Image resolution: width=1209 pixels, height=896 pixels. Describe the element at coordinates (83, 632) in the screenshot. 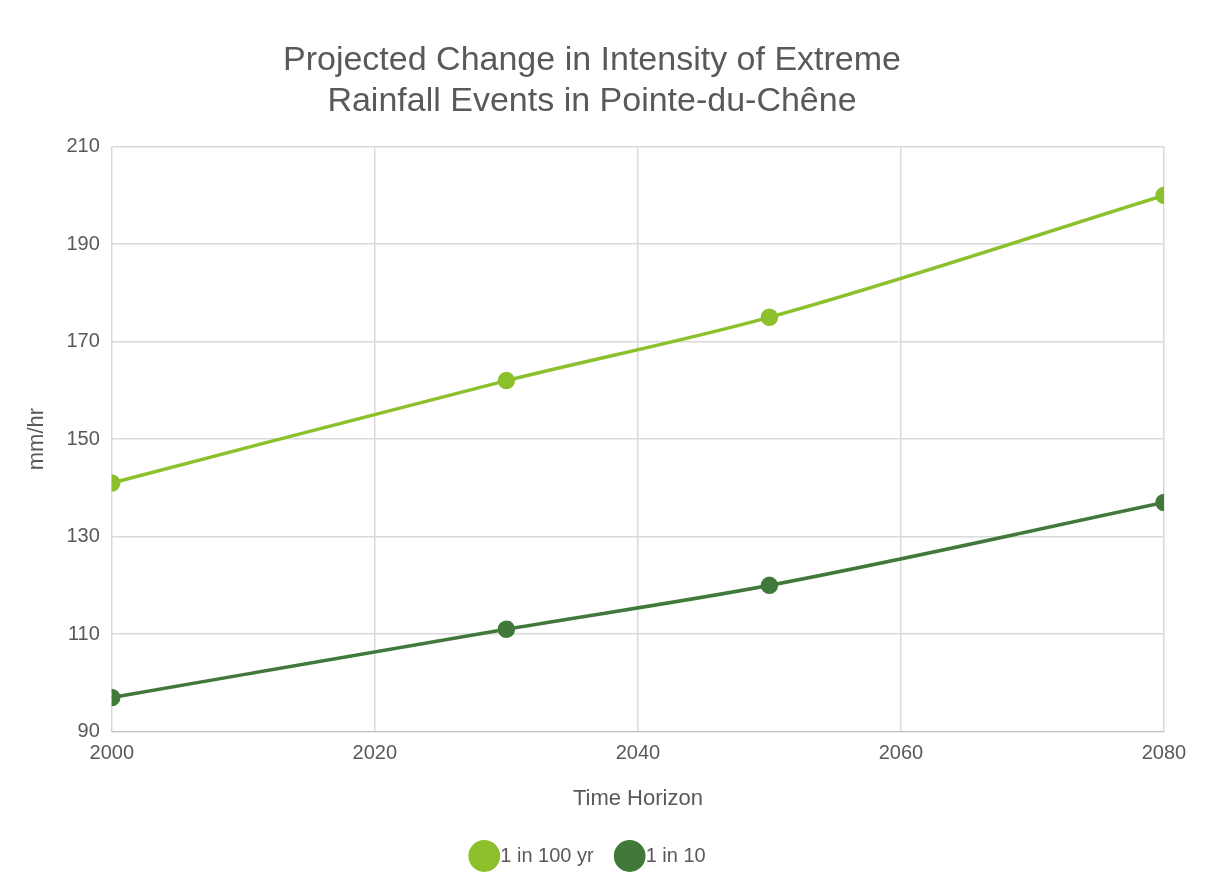

I see `y-tick-label: 110` at that location.